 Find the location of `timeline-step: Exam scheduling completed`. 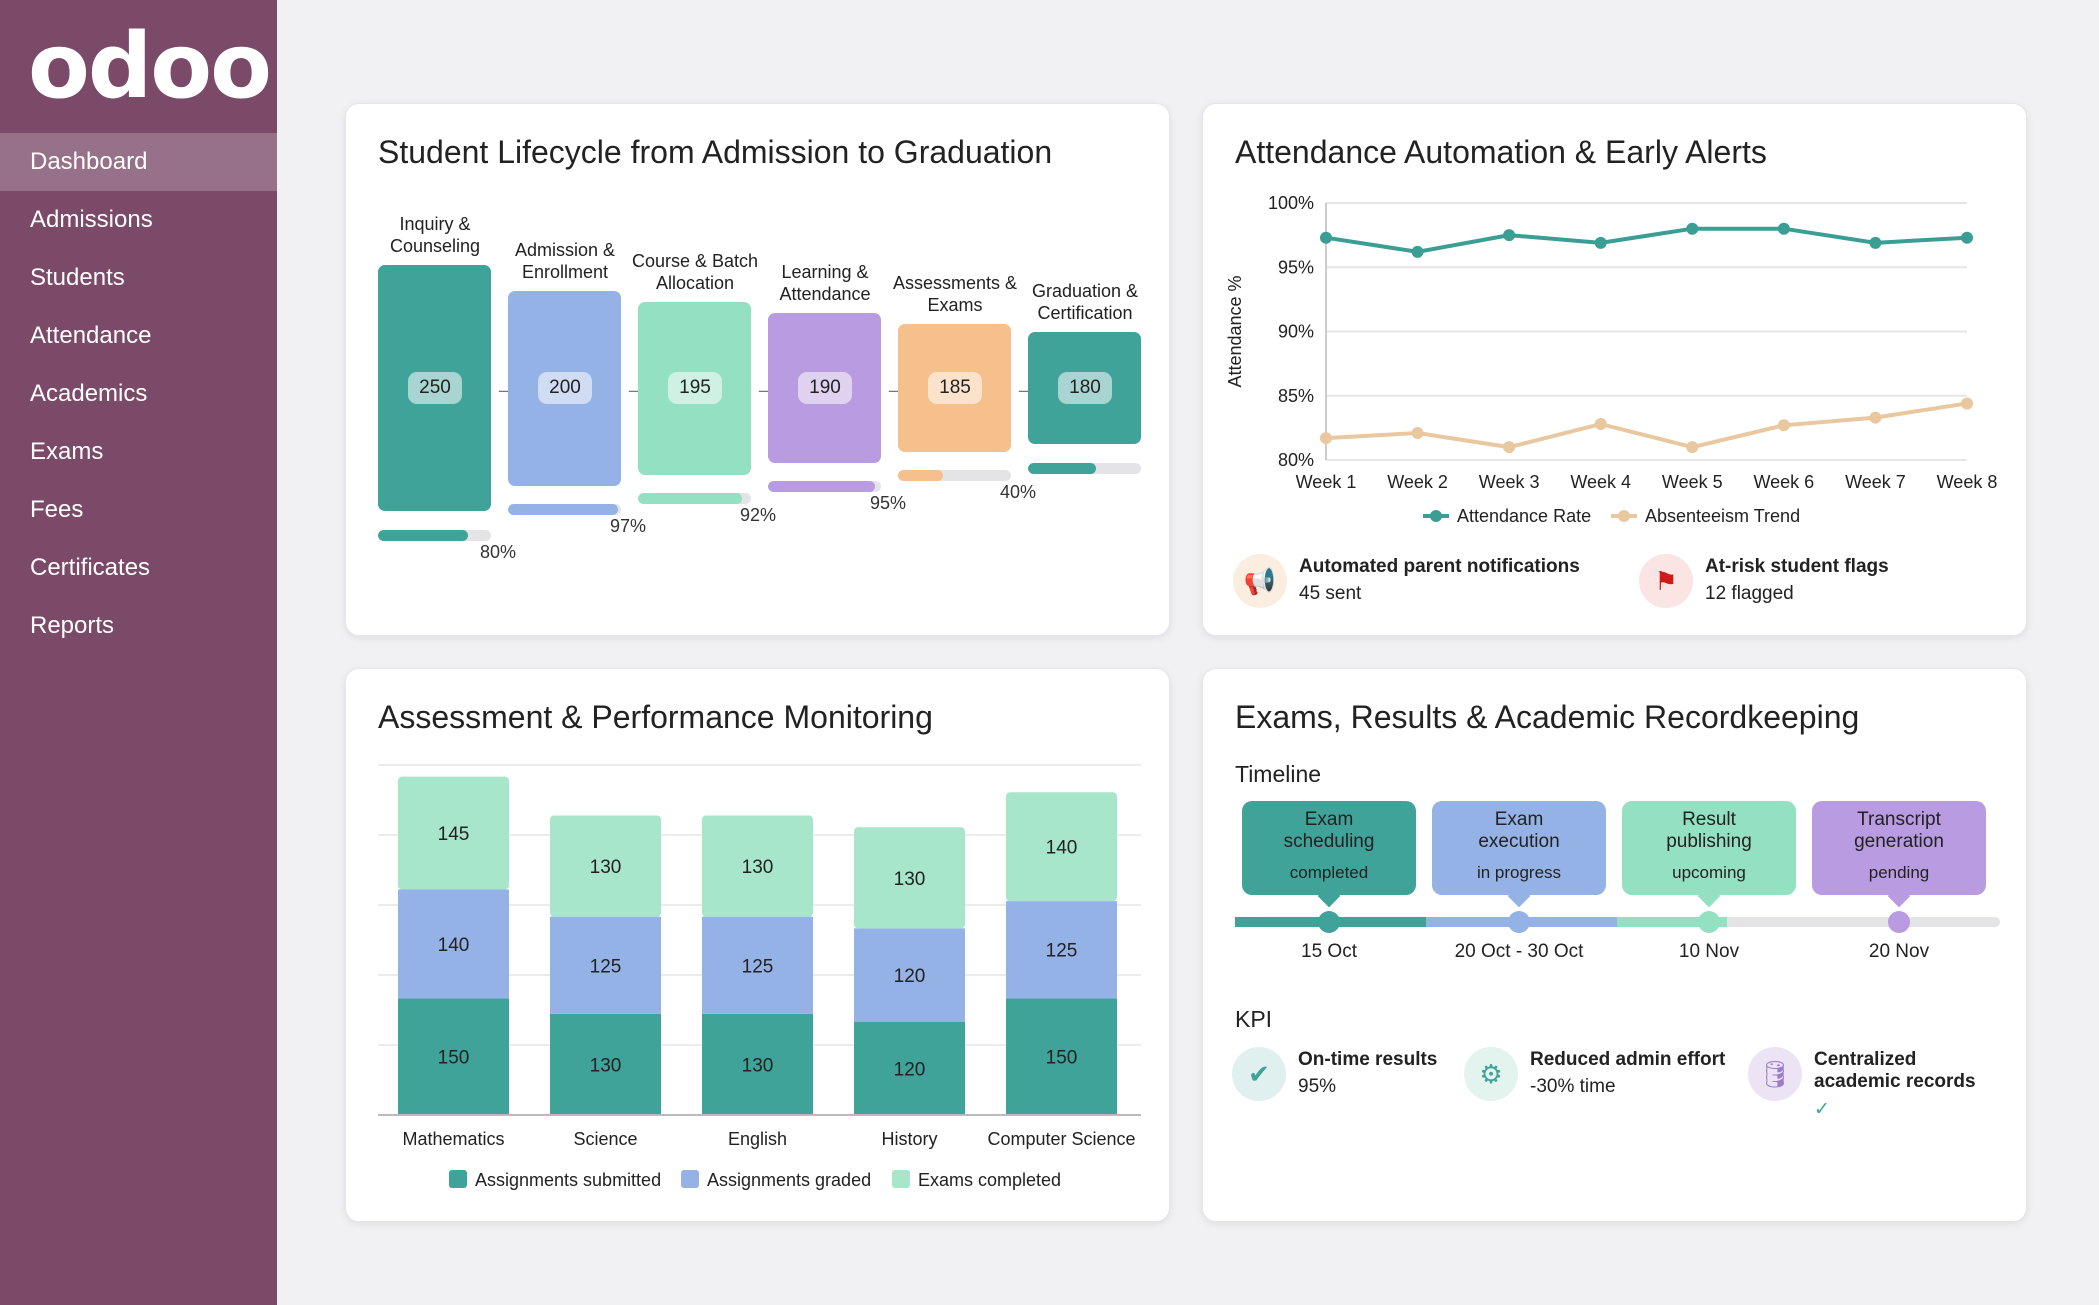

timeline-step: Exam scheduling completed is located at coordinates (1329, 848).